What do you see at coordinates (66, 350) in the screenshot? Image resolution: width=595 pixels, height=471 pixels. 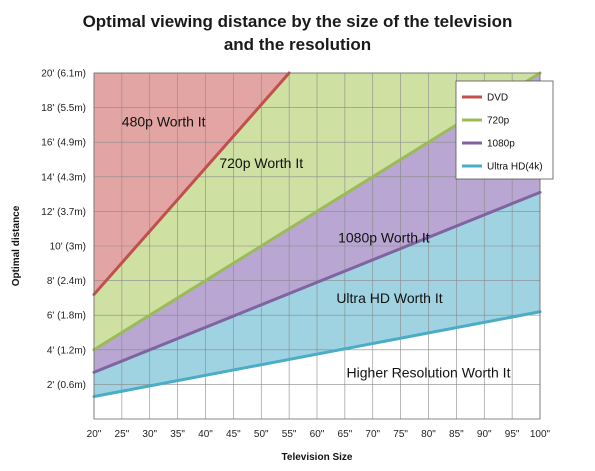 I see `y-tick-label: 4' (1.2m)` at bounding box center [66, 350].